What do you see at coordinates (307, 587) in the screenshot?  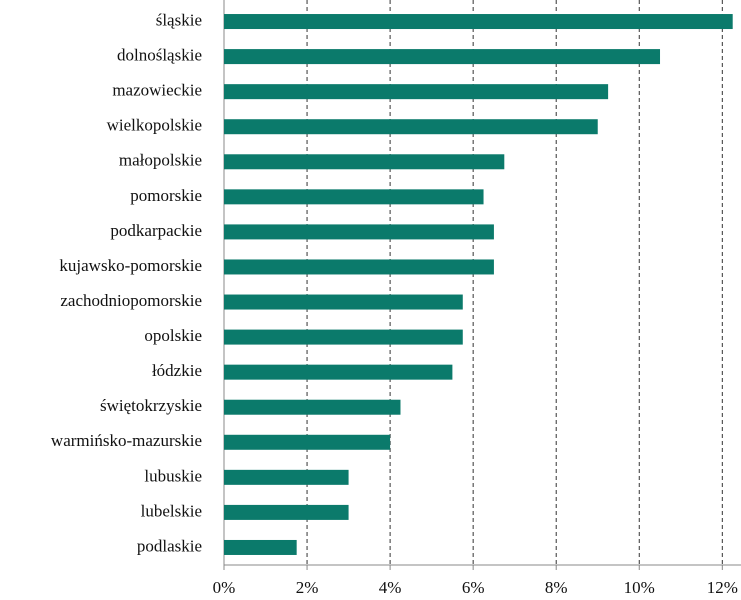 I see `x-tick-label: 2%` at bounding box center [307, 587].